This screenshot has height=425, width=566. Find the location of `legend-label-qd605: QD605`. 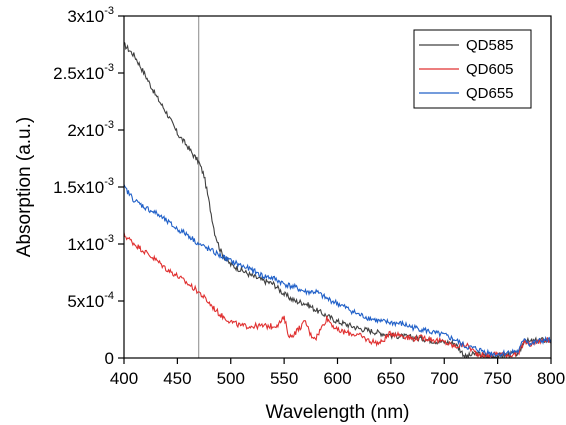

legend-label-qd605: QD605 is located at coordinates (490, 69).